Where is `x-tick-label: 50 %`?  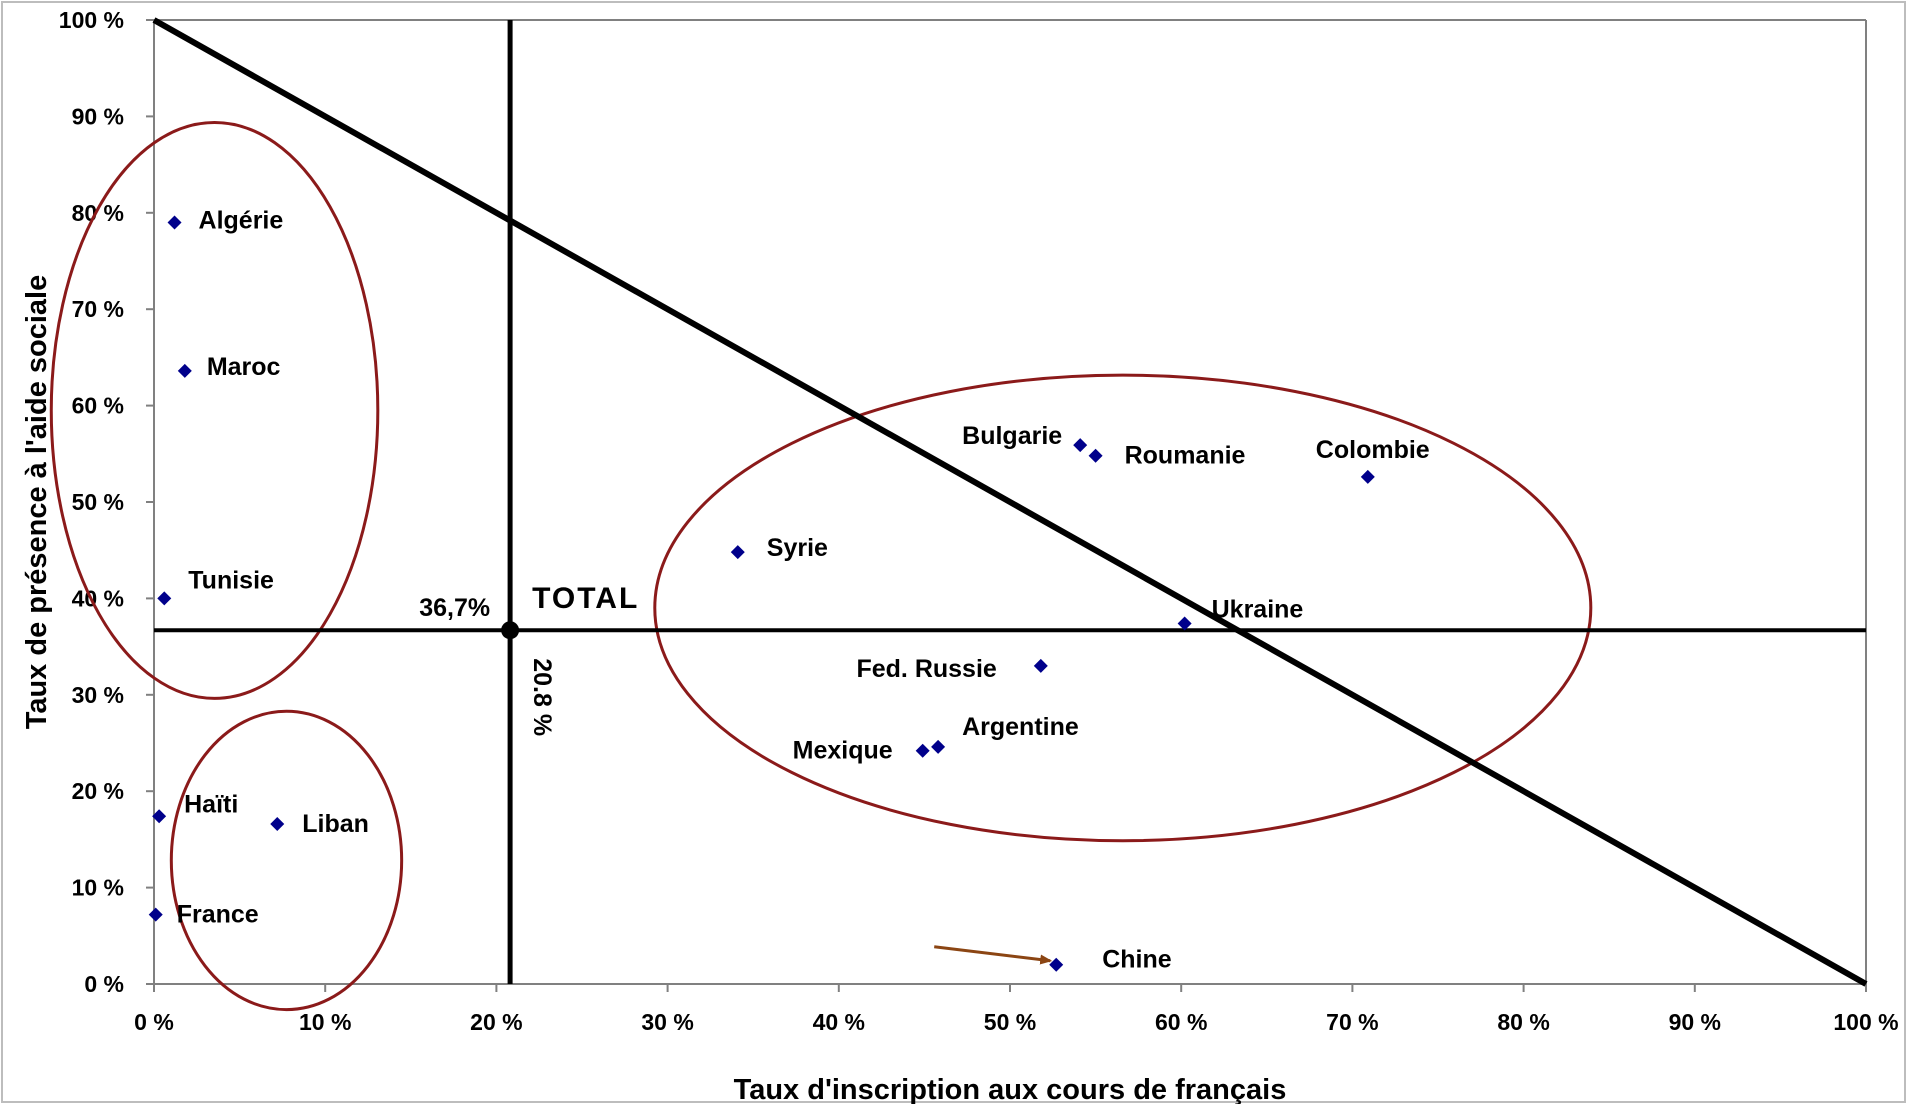
x-tick-label: 50 % is located at coordinates (1010, 1022).